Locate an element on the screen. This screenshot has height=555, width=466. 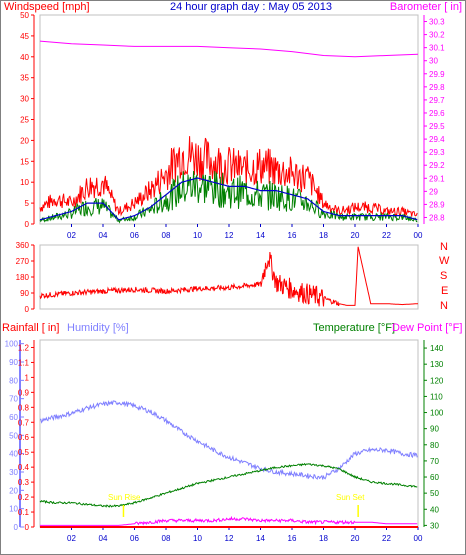
temperature-tick-label: 130 is located at coordinates (437, 364).